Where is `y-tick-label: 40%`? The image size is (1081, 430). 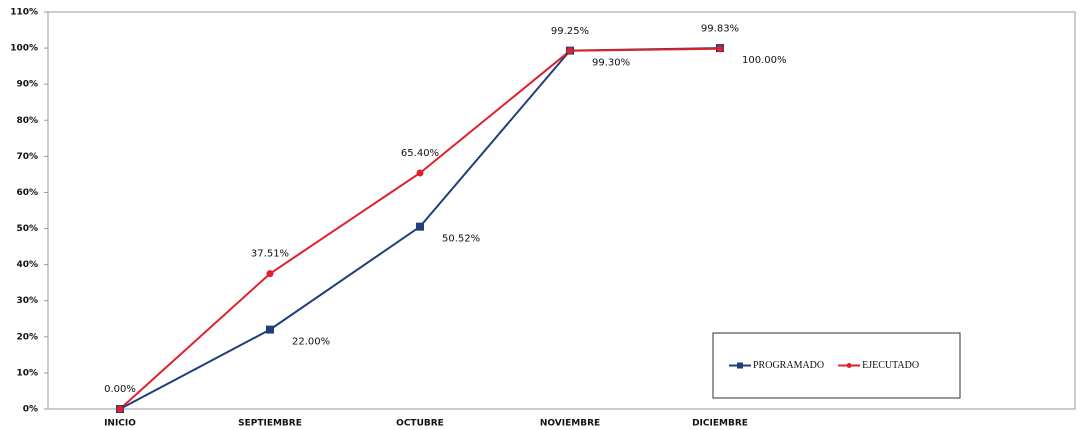
y-tick-label: 40% is located at coordinates (27, 265).